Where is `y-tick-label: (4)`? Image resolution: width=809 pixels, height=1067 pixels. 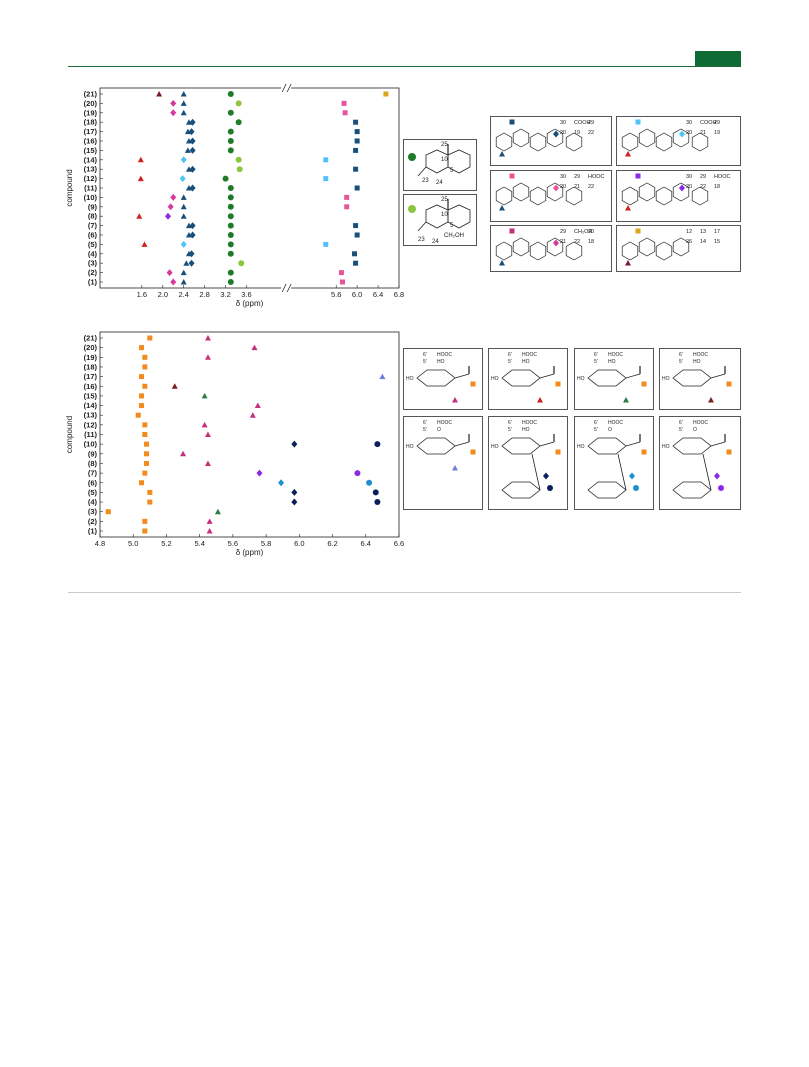
y-tick-label: (4) is located at coordinates (93, 253).